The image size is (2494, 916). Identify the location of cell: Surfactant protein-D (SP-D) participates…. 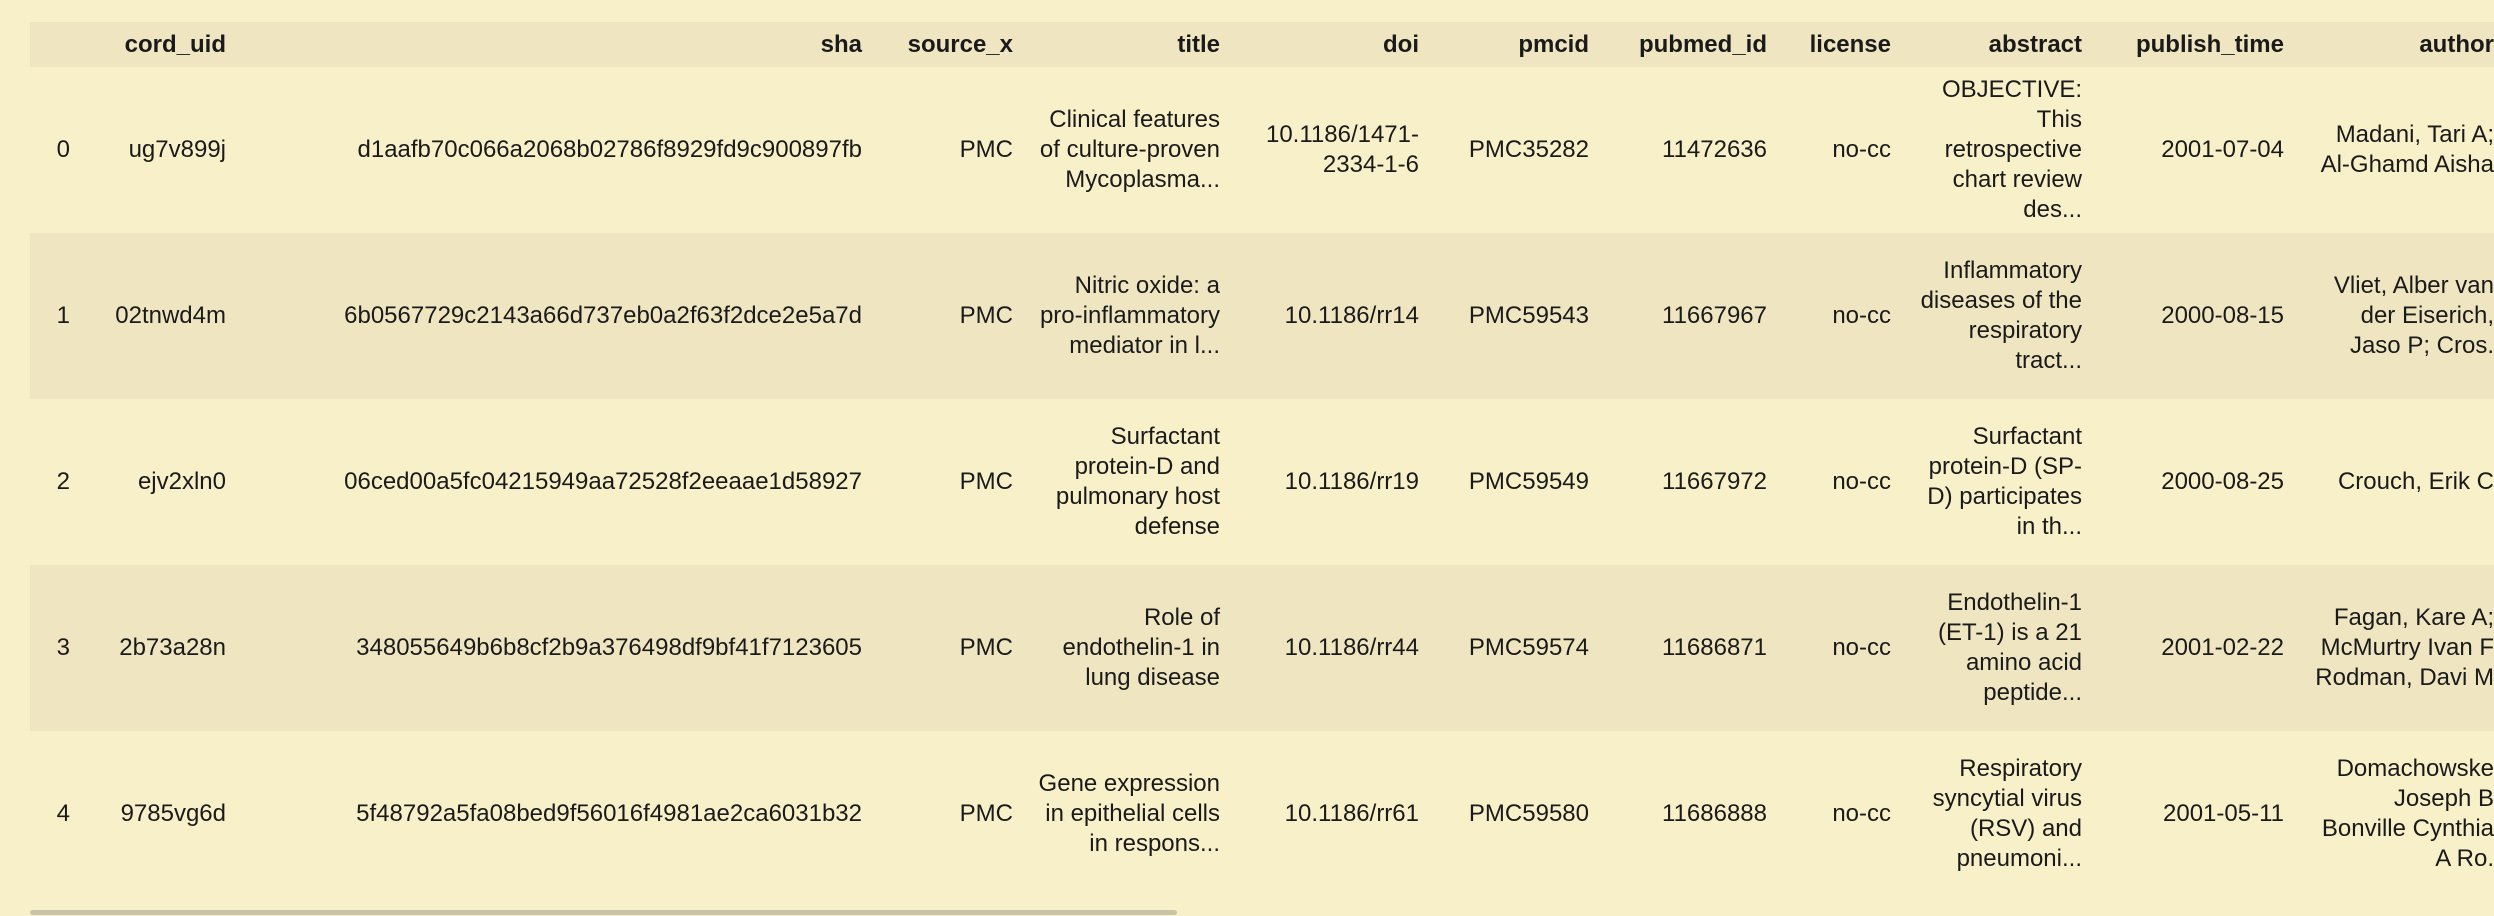
(1998, 482).